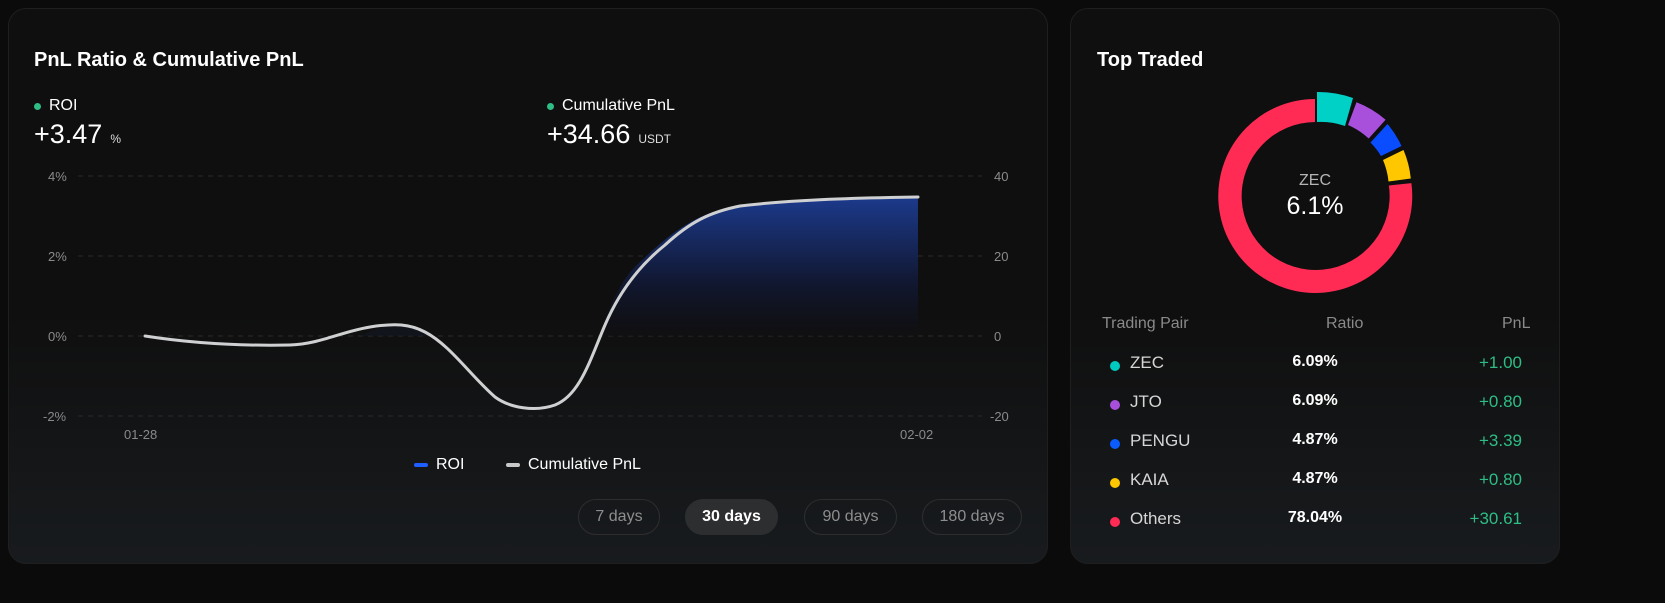  I want to click on pengu-color-dot-icon, so click(1115, 444).